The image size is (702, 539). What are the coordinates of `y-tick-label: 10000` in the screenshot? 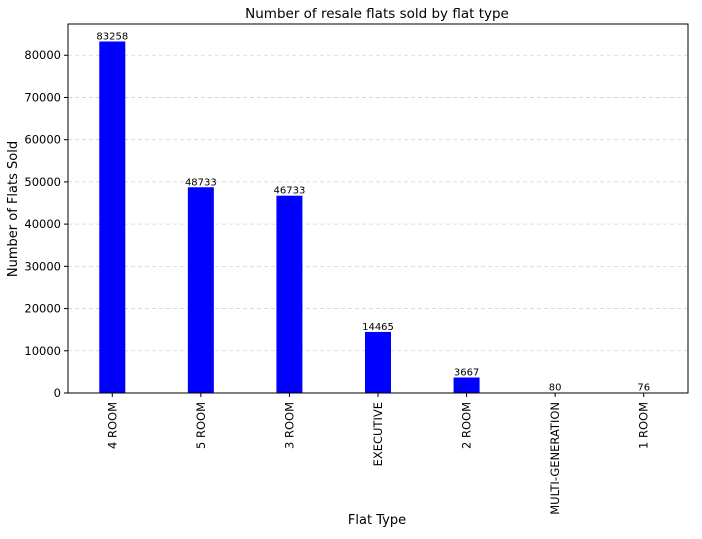 It's located at (42, 351).